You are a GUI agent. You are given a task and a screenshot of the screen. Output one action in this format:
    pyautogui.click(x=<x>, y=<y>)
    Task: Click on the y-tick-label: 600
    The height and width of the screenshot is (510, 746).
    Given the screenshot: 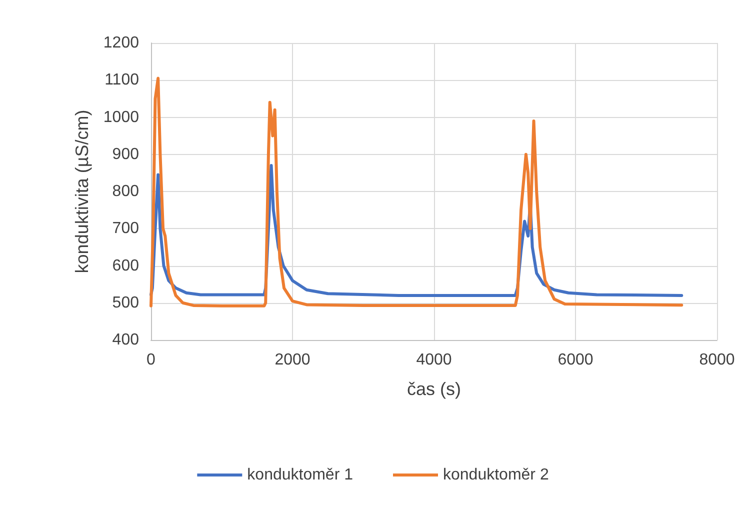 What is the action you would take?
    pyautogui.click(x=126, y=265)
    